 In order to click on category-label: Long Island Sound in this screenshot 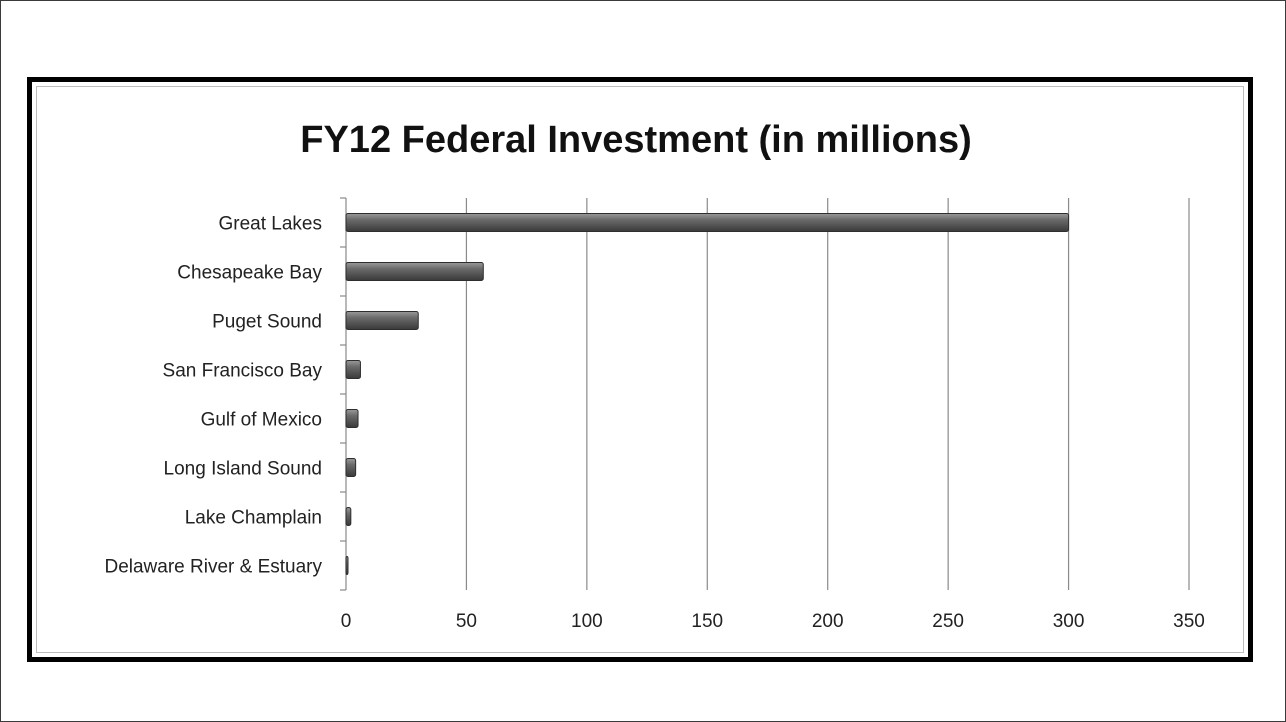, I will do `click(243, 469)`.